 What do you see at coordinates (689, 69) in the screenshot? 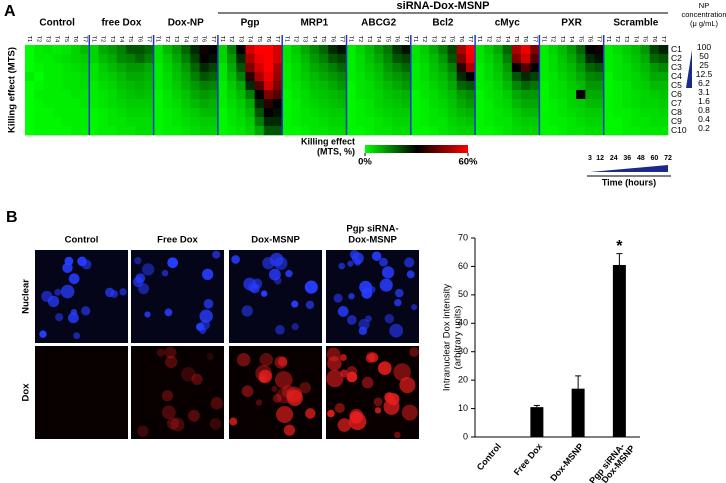
I see `concentration-wedge` at bounding box center [689, 69].